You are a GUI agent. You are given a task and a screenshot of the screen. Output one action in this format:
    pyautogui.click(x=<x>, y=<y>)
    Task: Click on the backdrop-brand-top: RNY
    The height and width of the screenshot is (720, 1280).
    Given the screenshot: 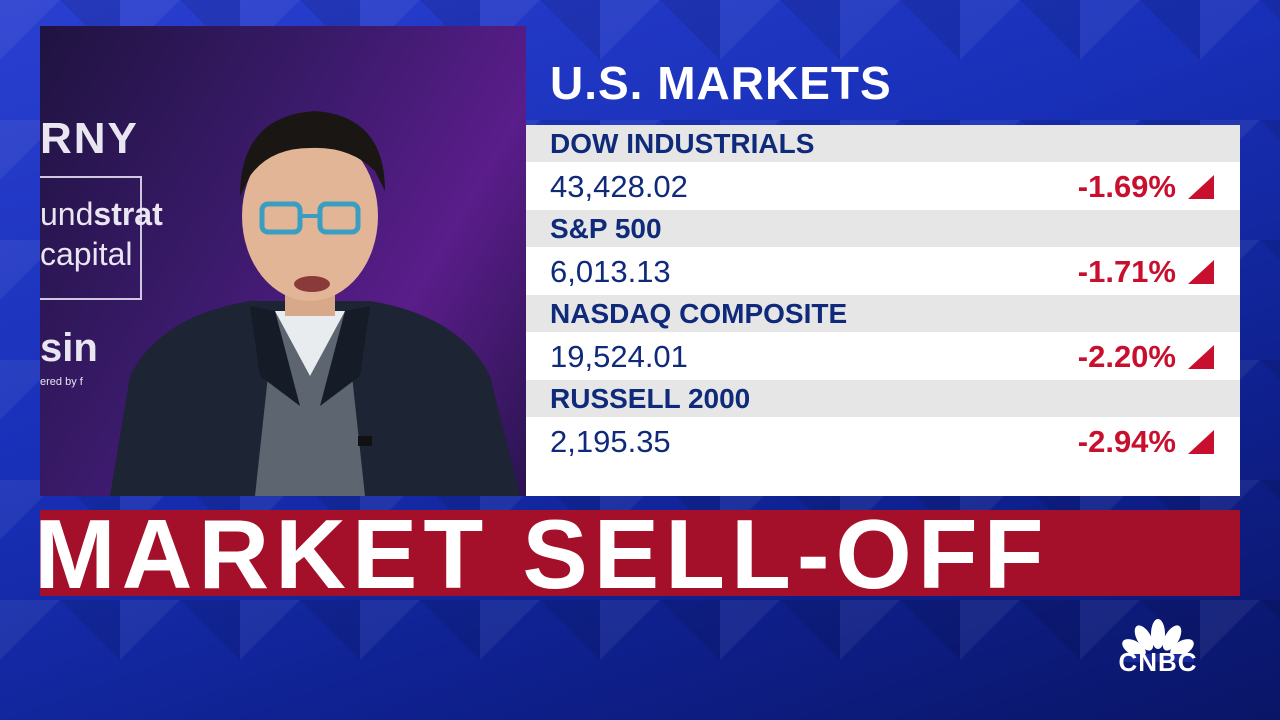 What is the action you would take?
    pyautogui.click(x=89, y=138)
    